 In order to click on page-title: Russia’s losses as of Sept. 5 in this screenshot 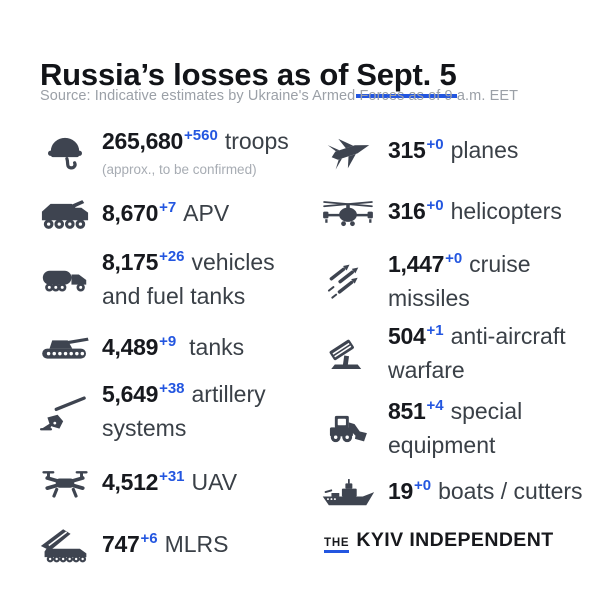, I will do `click(248, 77)`.